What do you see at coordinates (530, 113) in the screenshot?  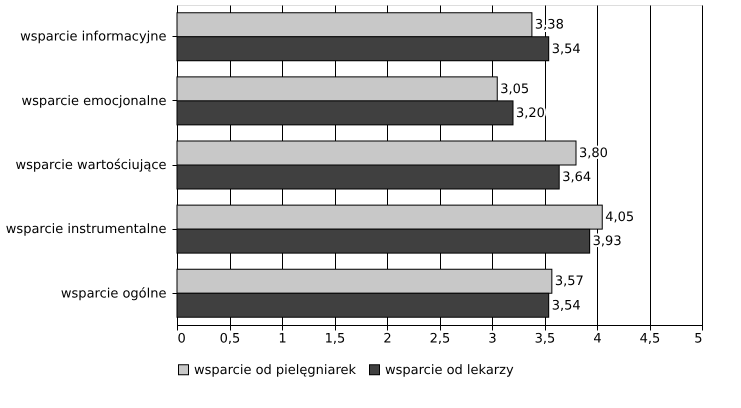 I see `data-label: 3,20` at bounding box center [530, 113].